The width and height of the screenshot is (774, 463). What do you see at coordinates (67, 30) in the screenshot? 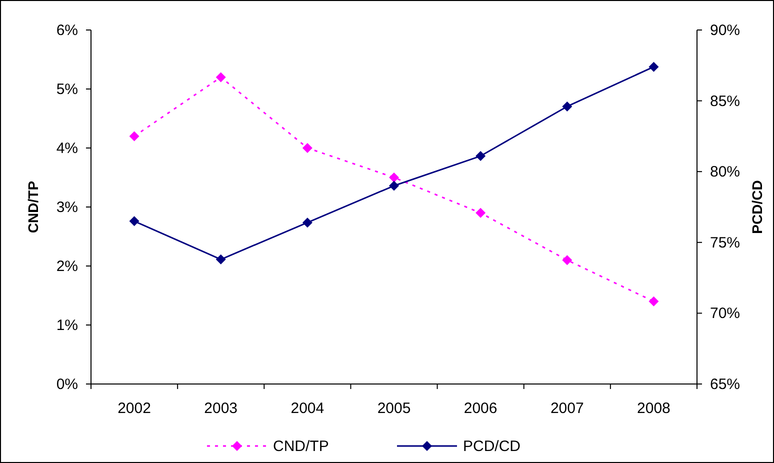
I see `y-tick-label: 6%` at bounding box center [67, 30].